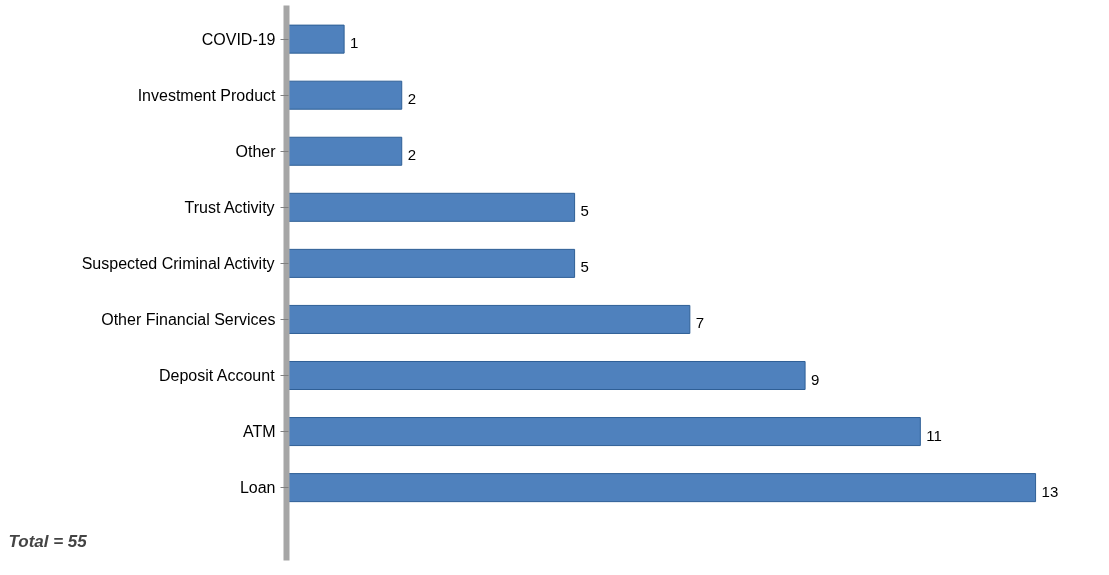 Image resolution: width=1109 pixels, height=575 pixels. Describe the element at coordinates (934, 435) in the screenshot. I see `data-label: 11` at that location.